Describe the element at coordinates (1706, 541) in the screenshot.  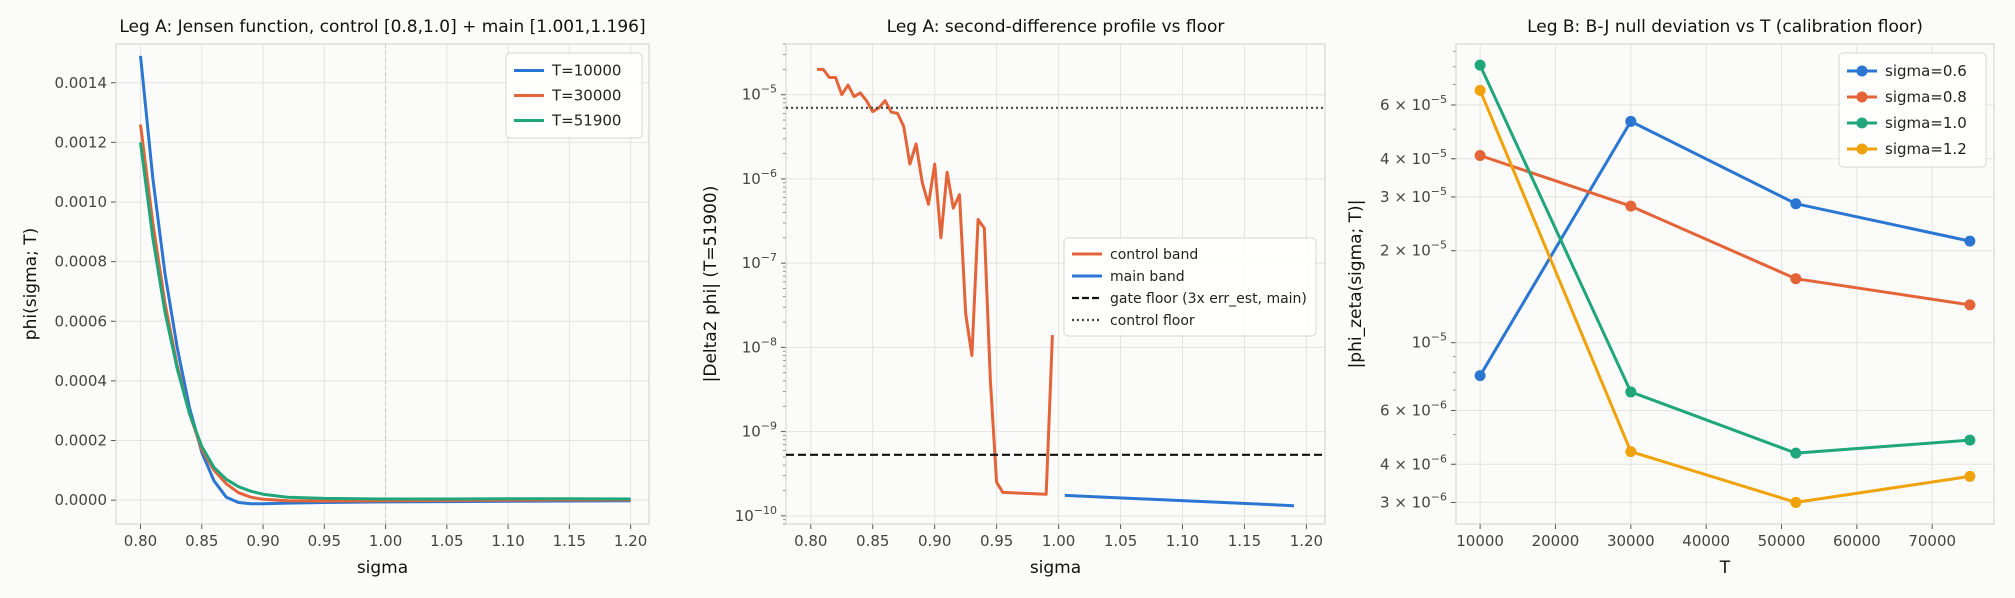
I see `x-tick-label: 40000` at that location.